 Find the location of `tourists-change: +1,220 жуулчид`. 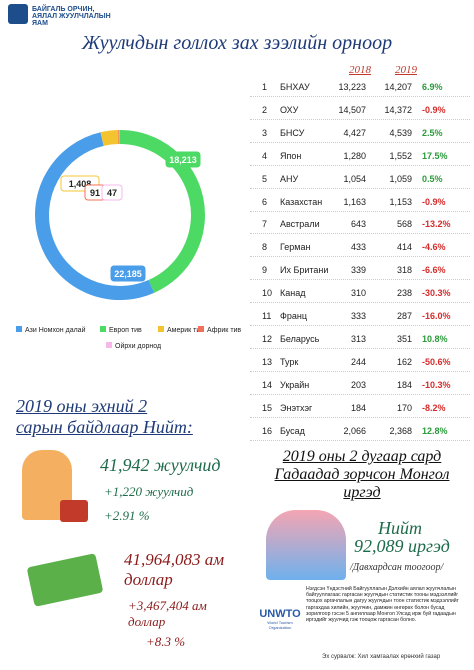

tourists-change: +1,220 жуулчид is located at coordinates (149, 491).